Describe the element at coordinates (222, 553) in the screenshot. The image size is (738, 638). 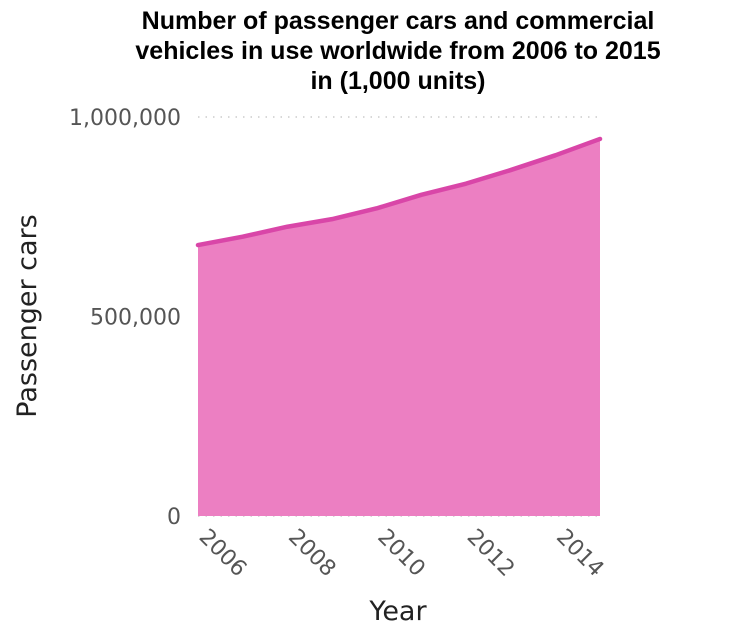
I see `x-tick-label-2006: 2006` at that location.